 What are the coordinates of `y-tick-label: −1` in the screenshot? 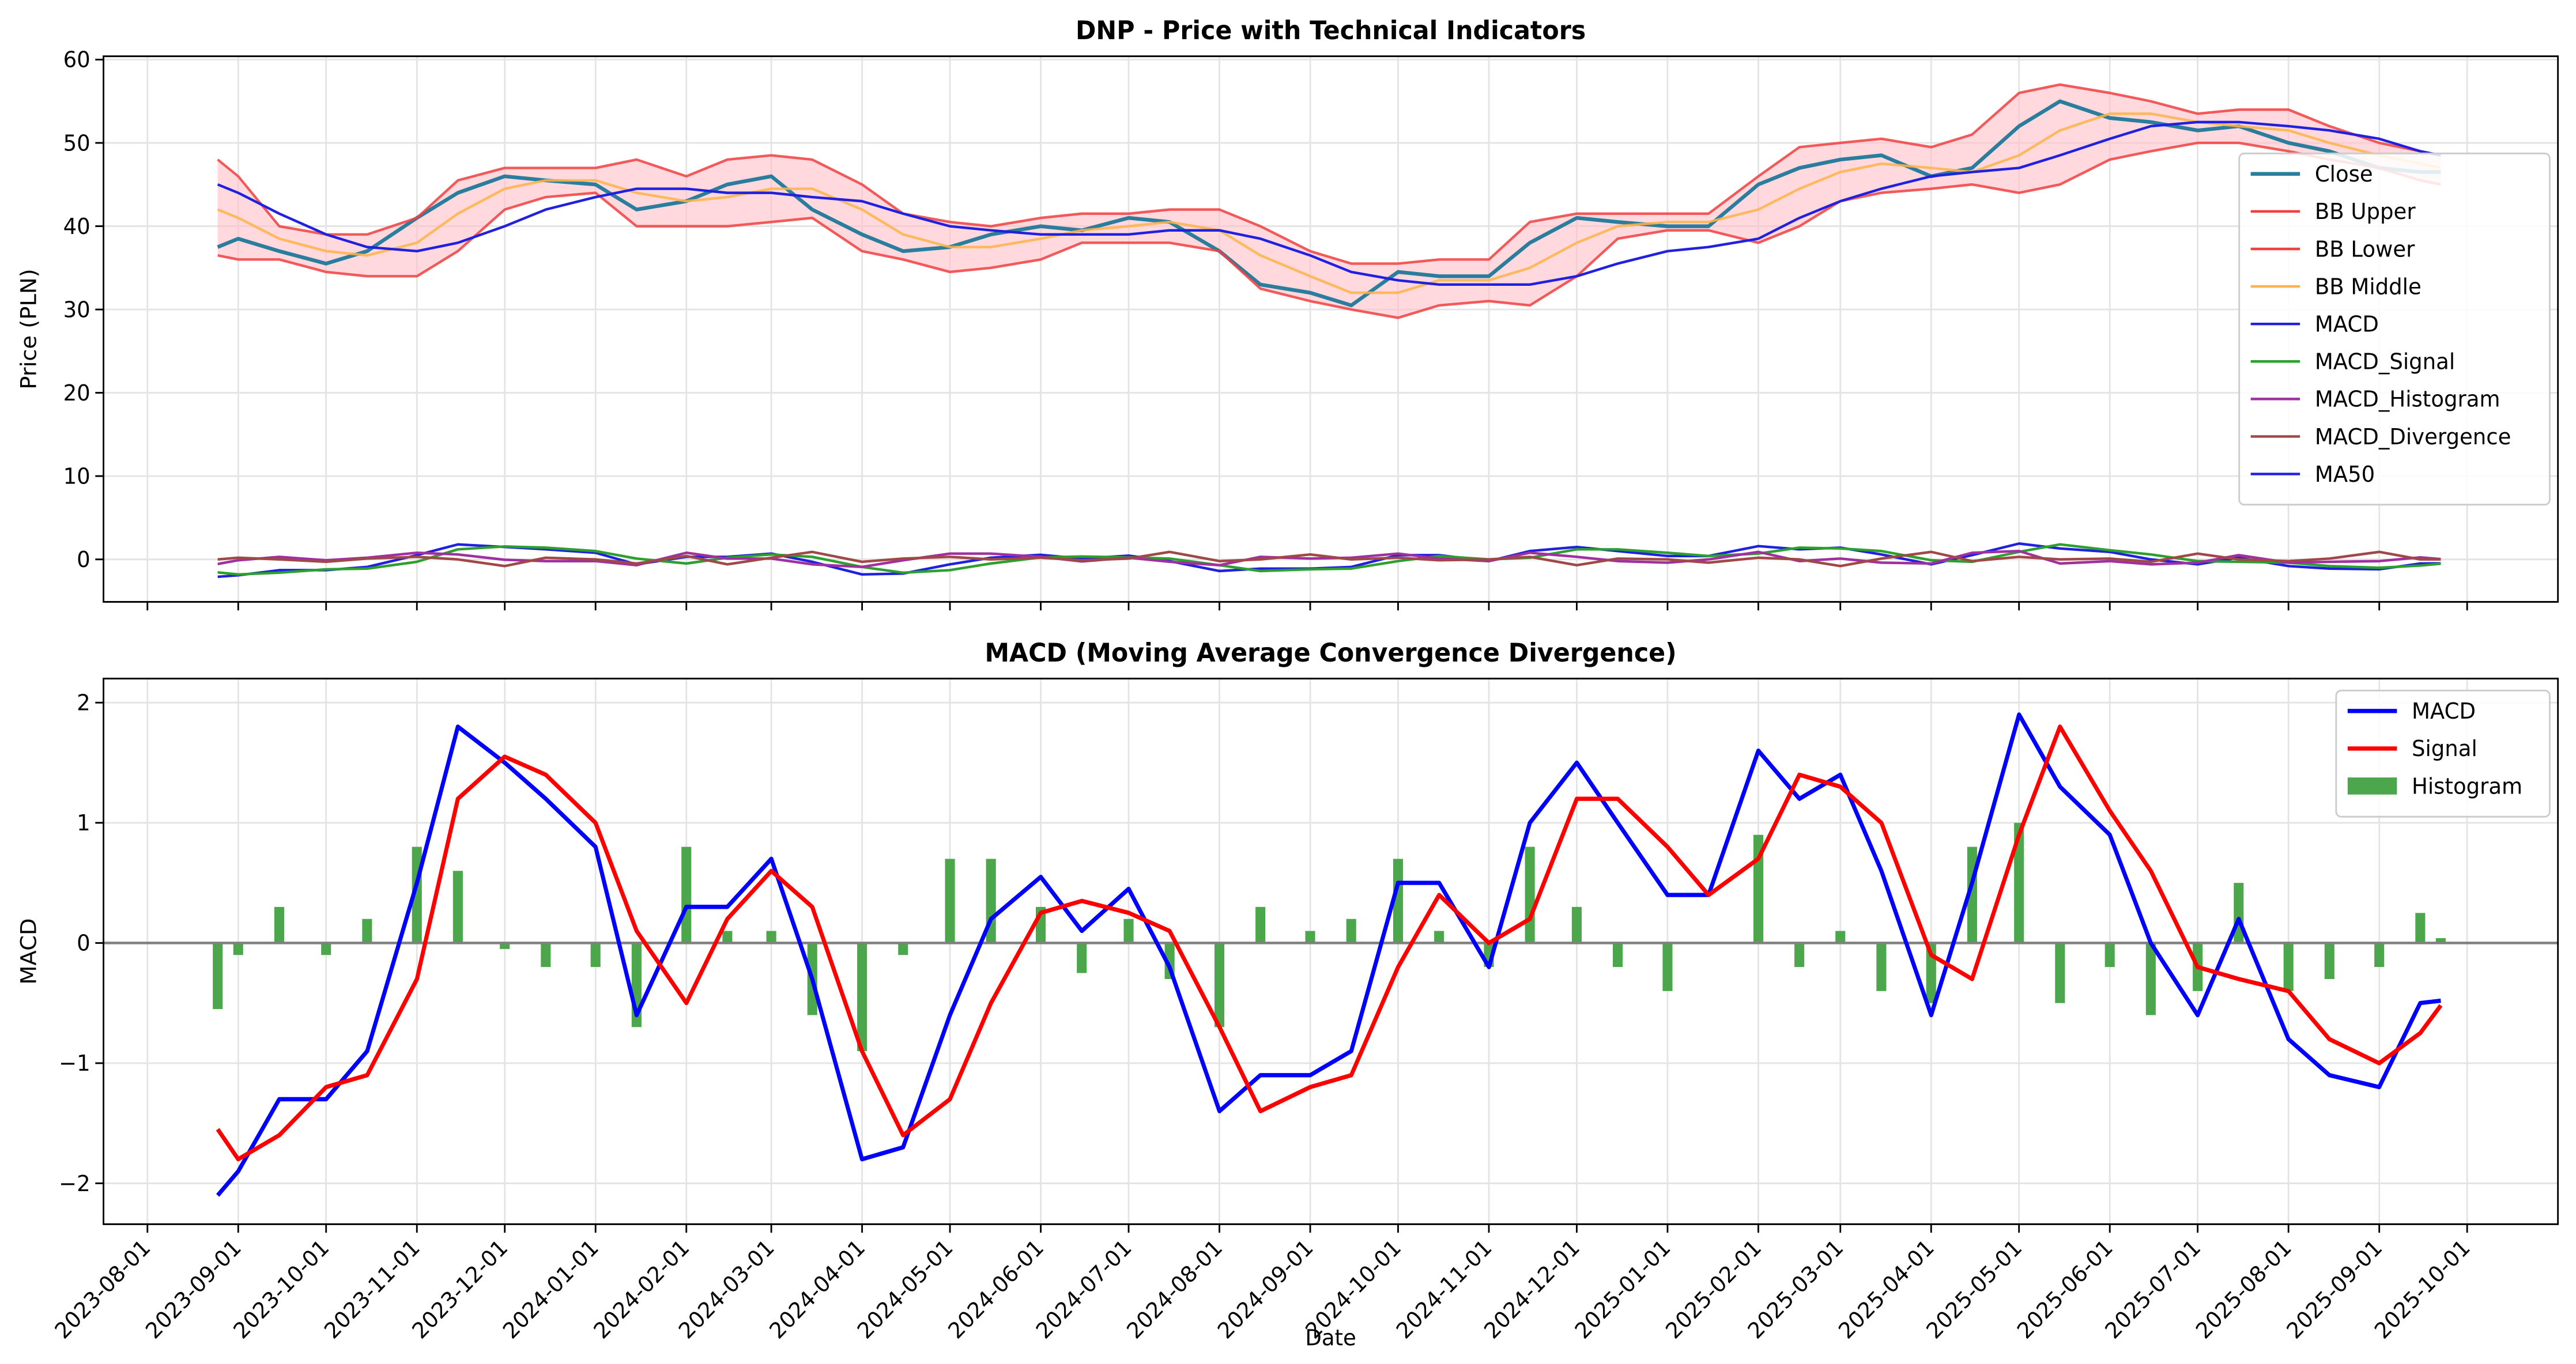 It's located at (74, 1063).